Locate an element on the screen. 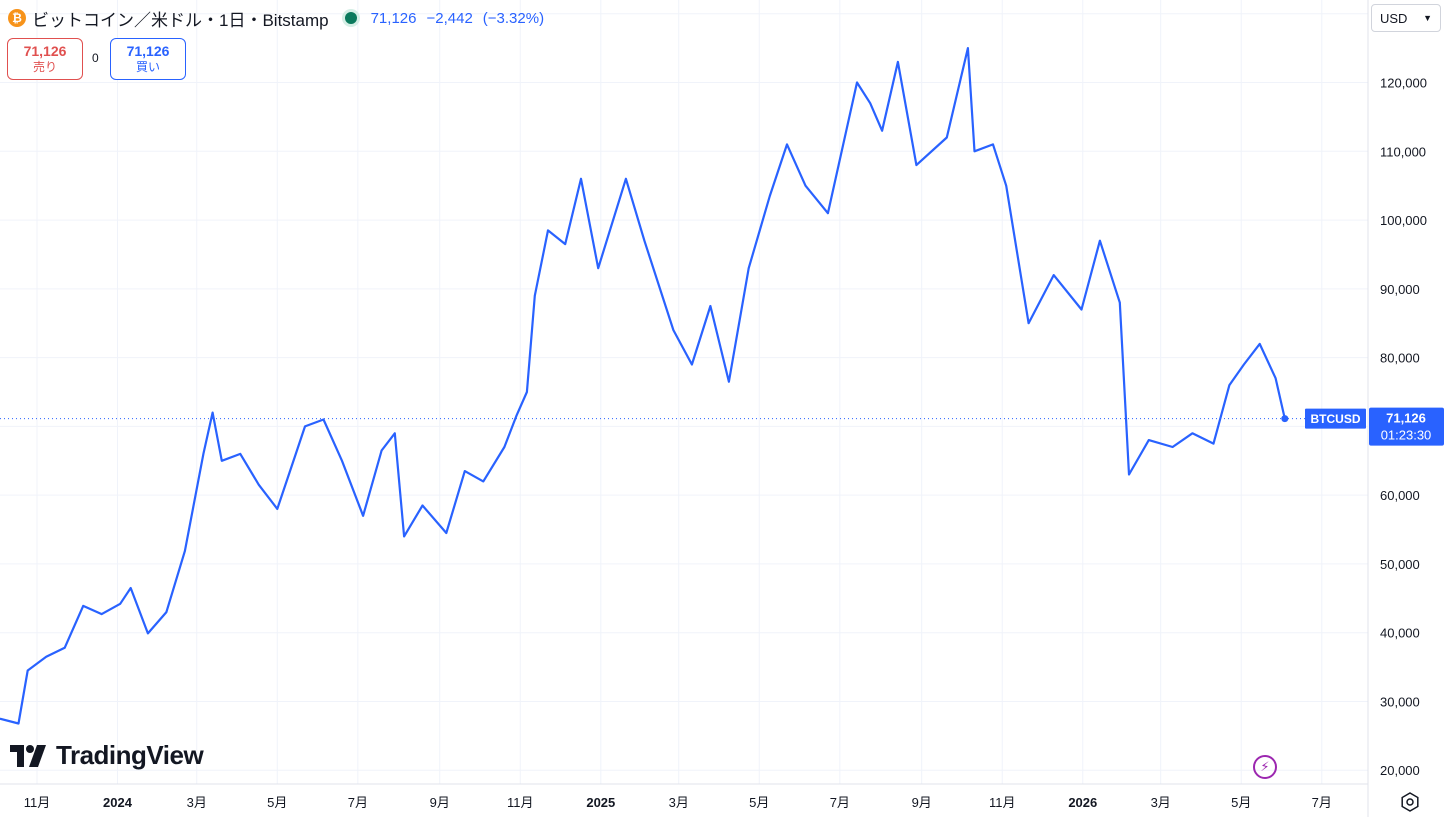  y-tick-label: 110,000 is located at coordinates (1403, 151).